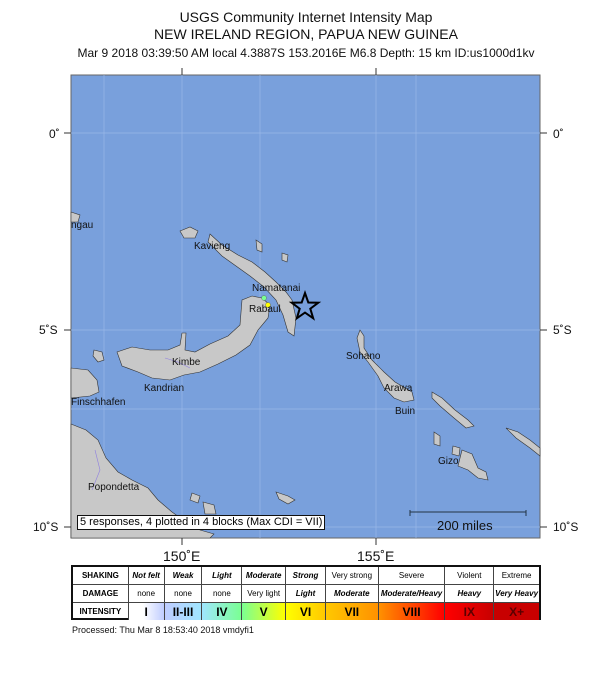 This screenshot has height=684, width=612. What do you see at coordinates (101, 575) in the screenshot?
I see `legend-header: SHAKING` at bounding box center [101, 575].